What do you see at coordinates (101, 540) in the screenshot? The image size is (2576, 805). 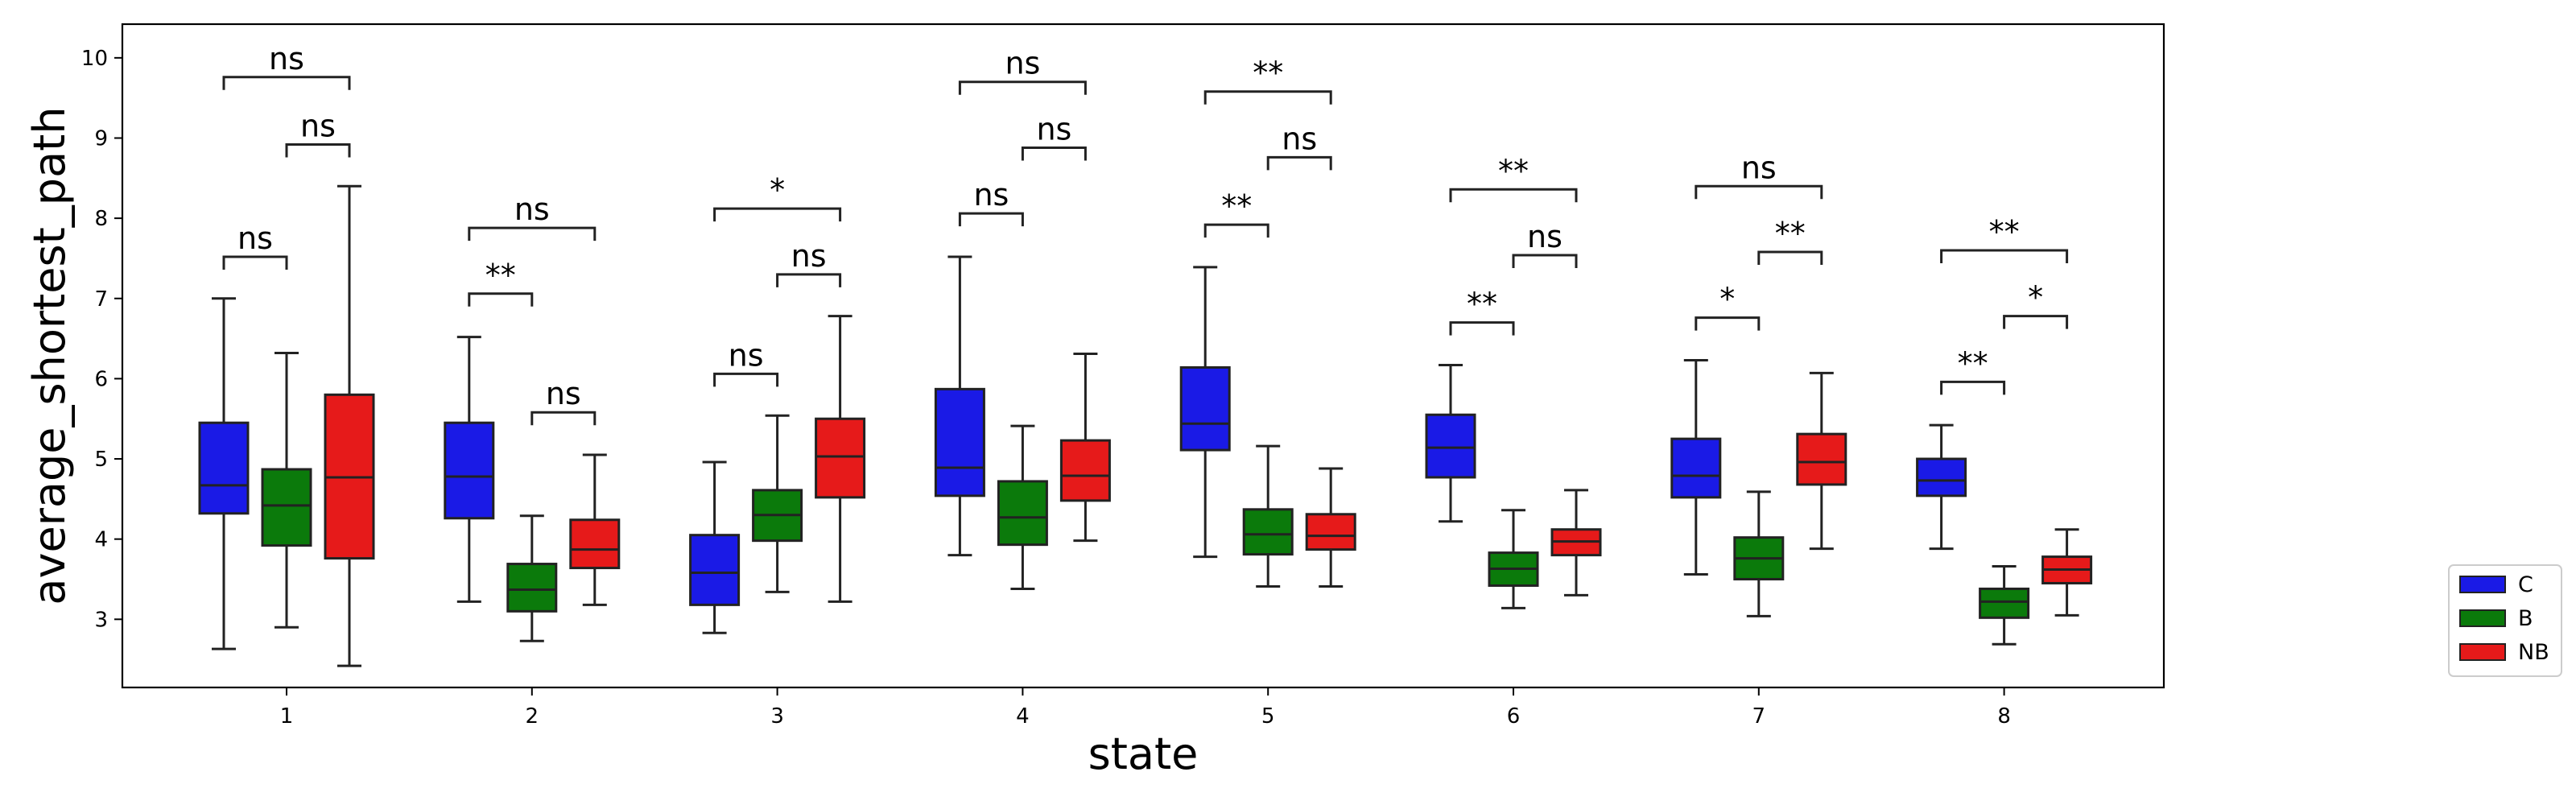 I see `y-tick-label: 4` at bounding box center [101, 540].